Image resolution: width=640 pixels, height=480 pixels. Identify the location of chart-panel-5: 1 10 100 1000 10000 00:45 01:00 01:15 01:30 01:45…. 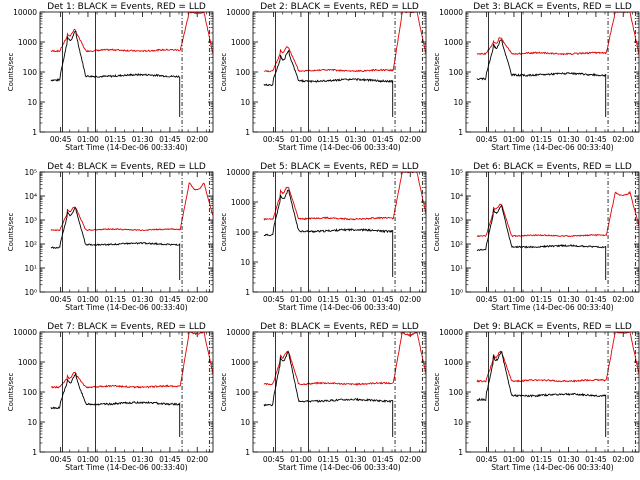
(323, 237).